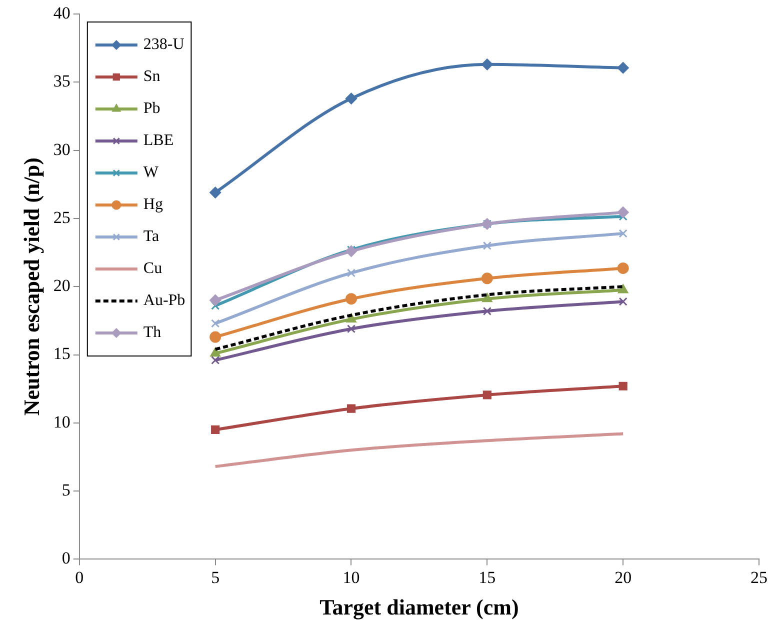  Describe the element at coordinates (61, 12) in the screenshot. I see `y-tick-label: 40` at that location.